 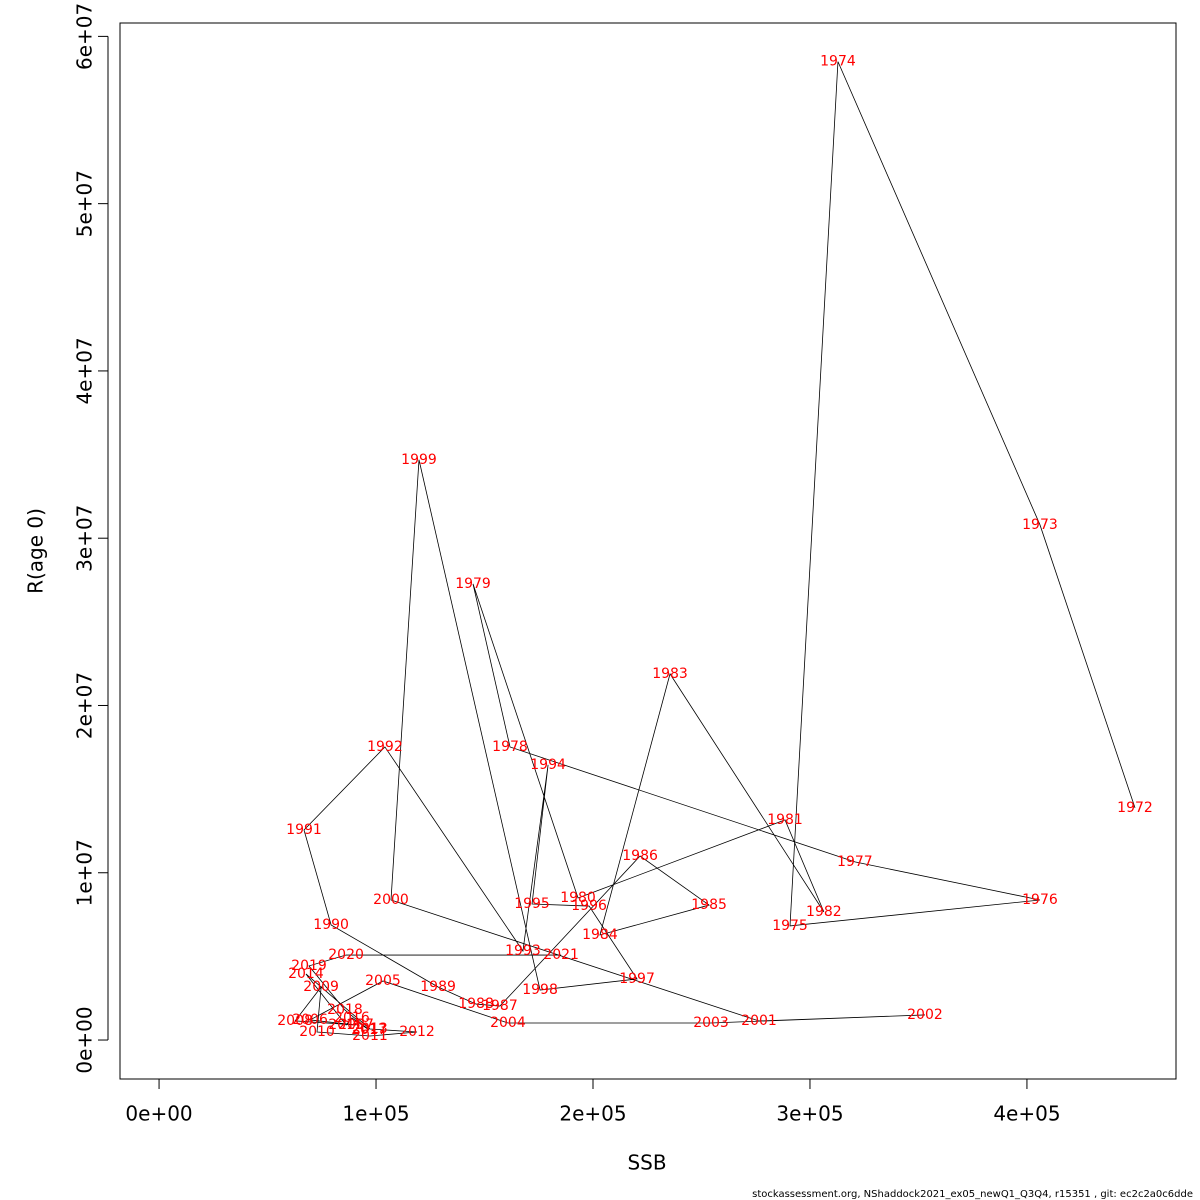 What do you see at coordinates (331, 925) in the screenshot?
I see `point-label: 1990` at bounding box center [331, 925].